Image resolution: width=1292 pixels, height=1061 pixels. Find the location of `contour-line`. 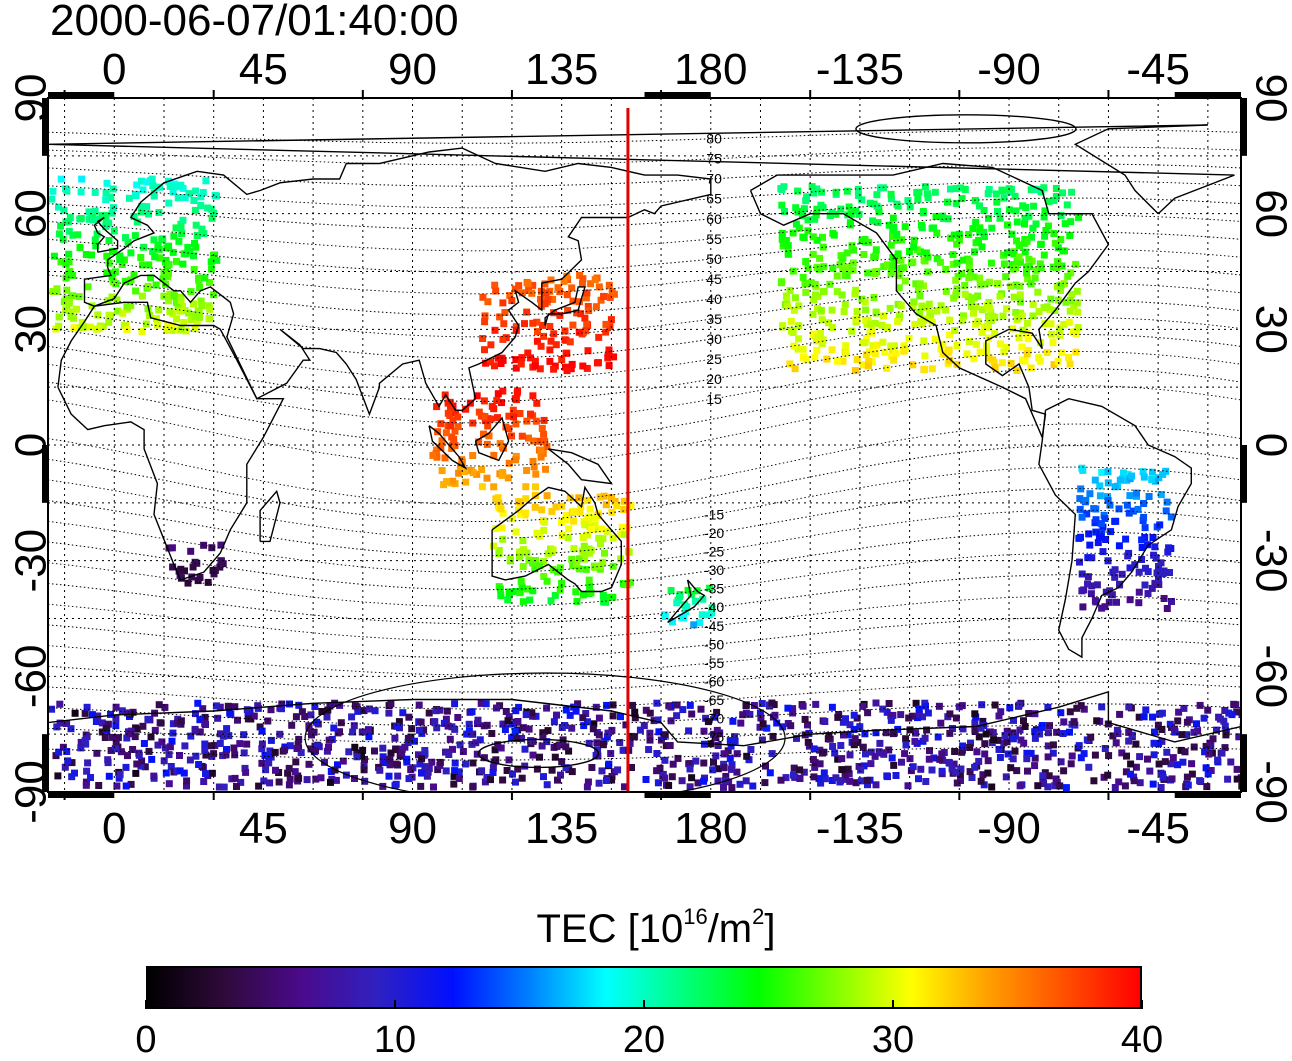

contour-line is located at coordinates (644, 753).